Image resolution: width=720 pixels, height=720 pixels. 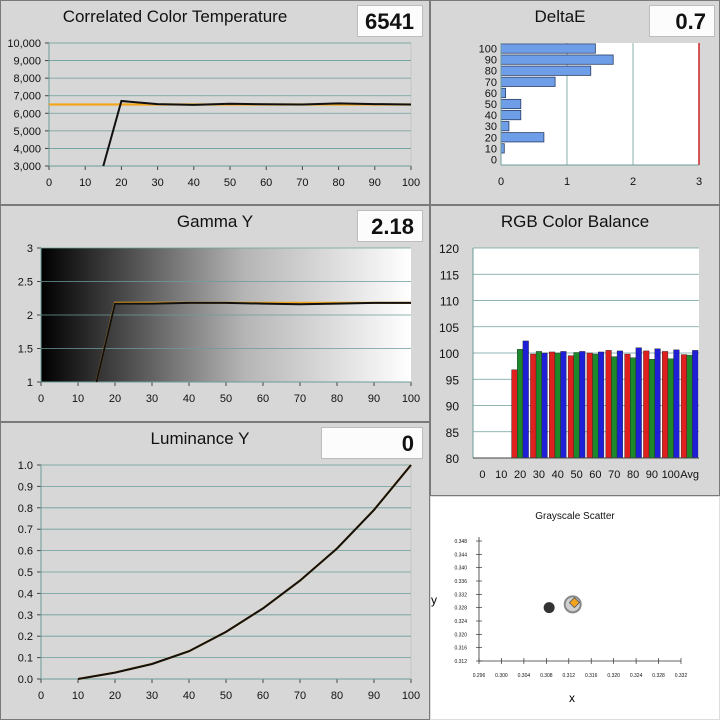 What do you see at coordinates (200, 438) in the screenshot?
I see `luminance-title: Luminance Y` at bounding box center [200, 438].